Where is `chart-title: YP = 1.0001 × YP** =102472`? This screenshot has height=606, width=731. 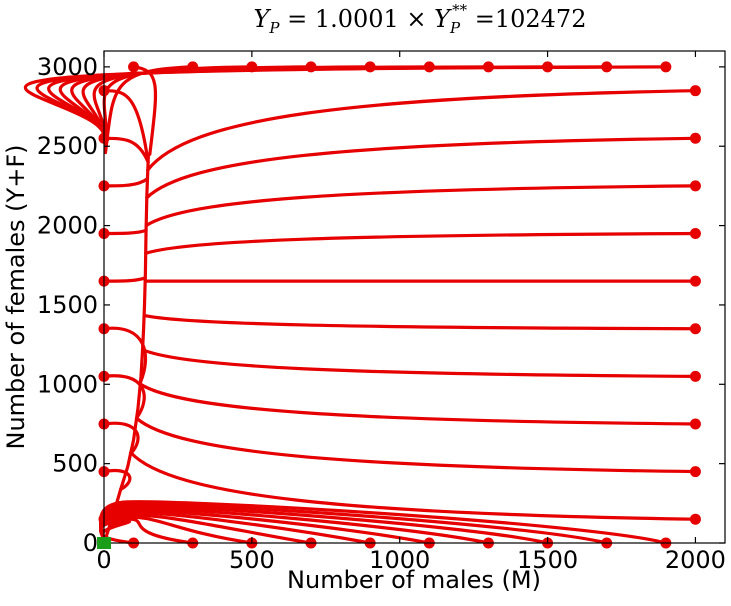
chart-title: YP = 1.0001 × YP** =102472 is located at coordinates (420, 19).